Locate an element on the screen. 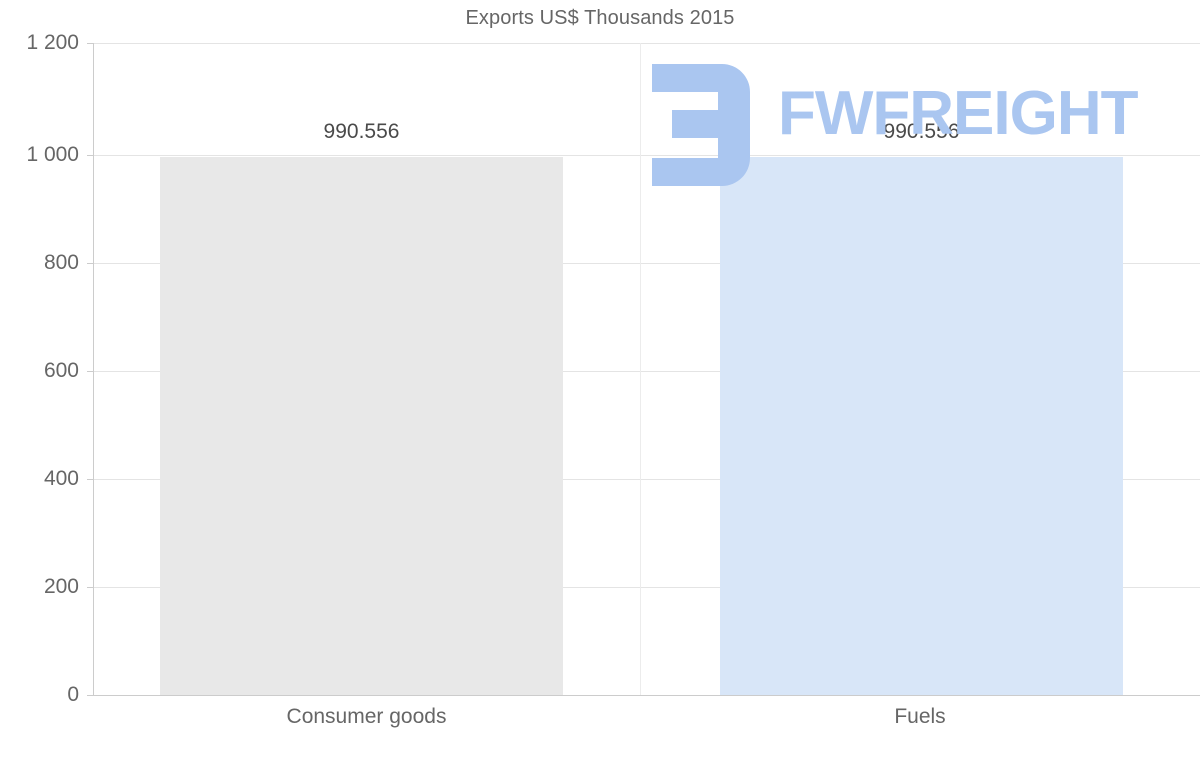 This screenshot has height=763, width=1200. bar-value-consumer-goods: 990.556 is located at coordinates (361, 131).